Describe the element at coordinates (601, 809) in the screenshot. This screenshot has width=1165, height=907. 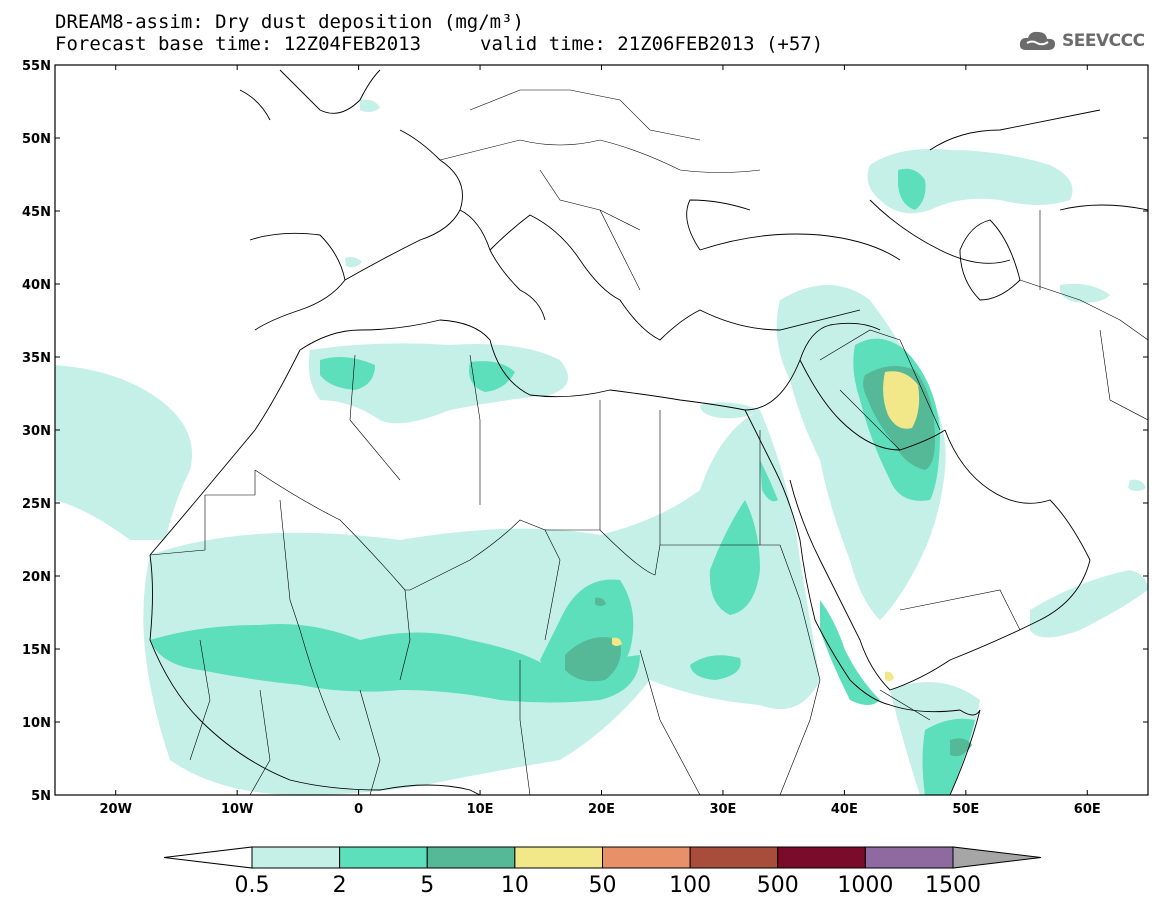
I see `lon-label: 20E` at that location.